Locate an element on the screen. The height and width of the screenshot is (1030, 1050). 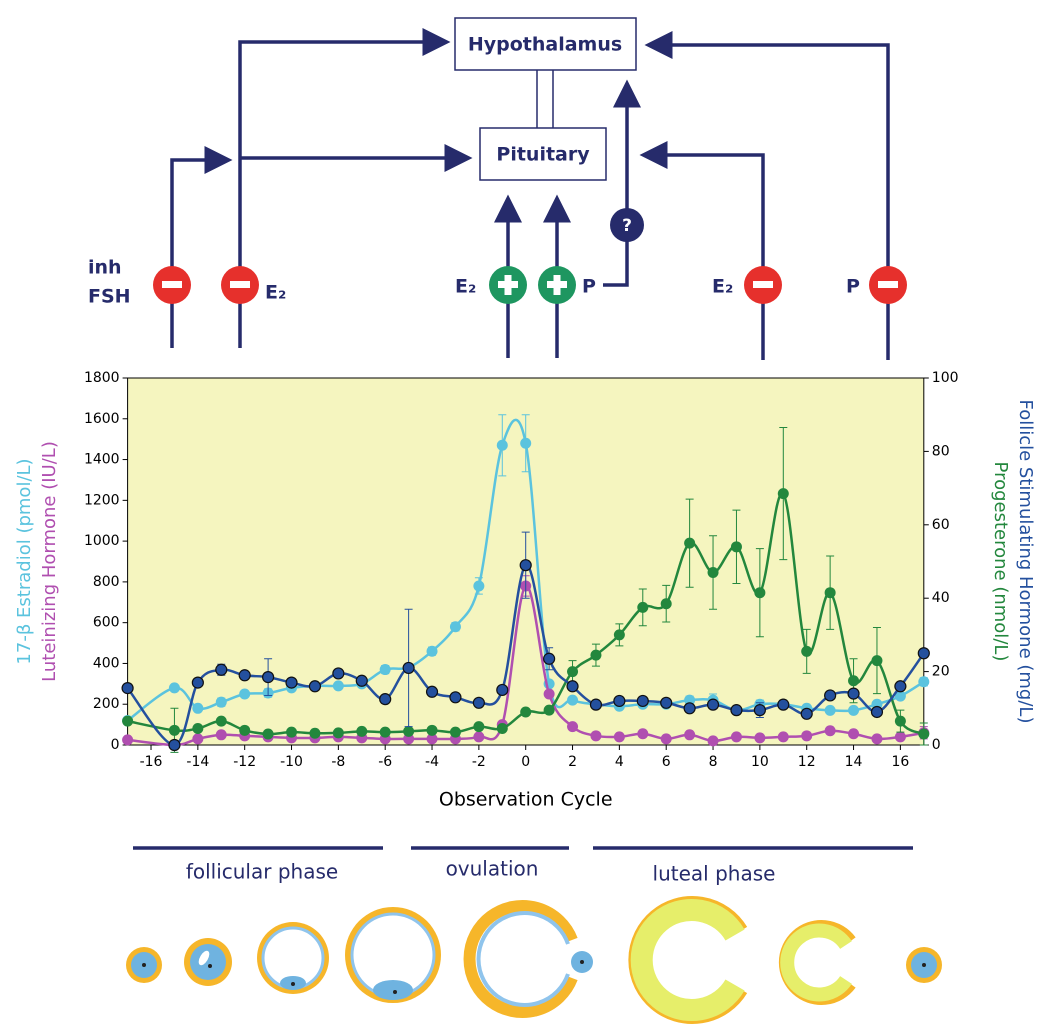
phase-label: ovulation is located at coordinates (492, 869).